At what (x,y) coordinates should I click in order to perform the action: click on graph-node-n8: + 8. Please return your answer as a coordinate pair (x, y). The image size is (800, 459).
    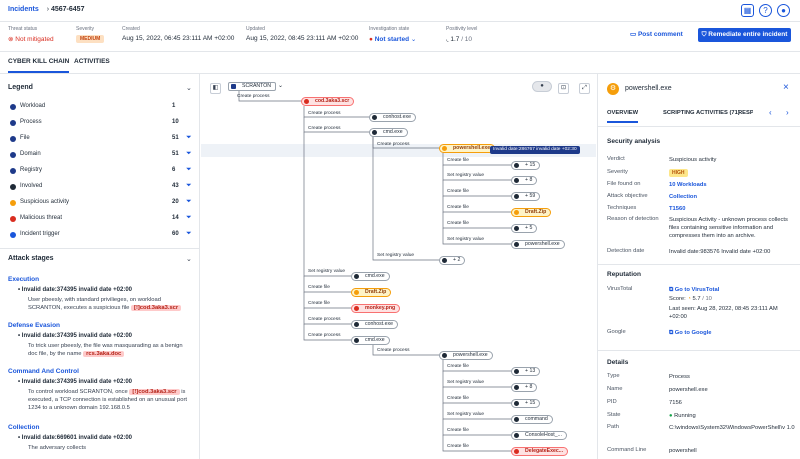
    Looking at the image, I should click on (524, 180).